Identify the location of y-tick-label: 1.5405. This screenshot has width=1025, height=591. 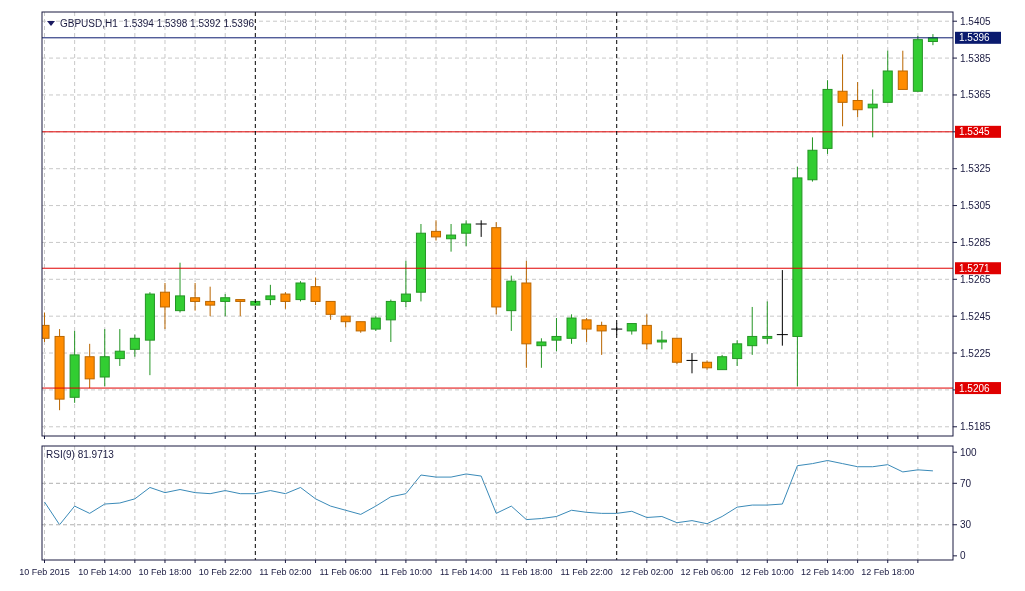
(976, 21).